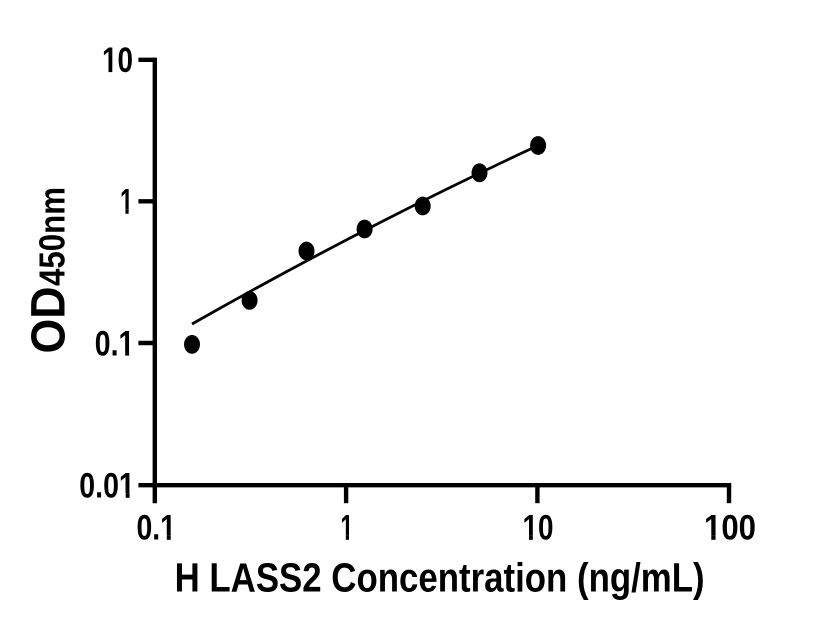 This screenshot has width=816, height=640. I want to click on svg-text: H LASS2 Concentration (ng/mL), so click(440, 578).